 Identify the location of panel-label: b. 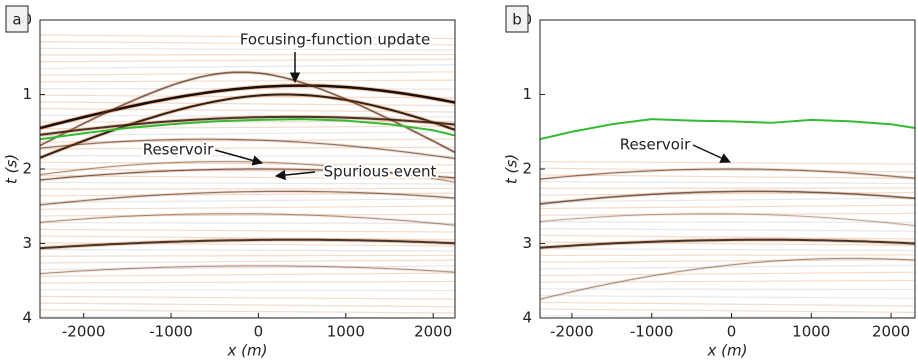
(517, 20).